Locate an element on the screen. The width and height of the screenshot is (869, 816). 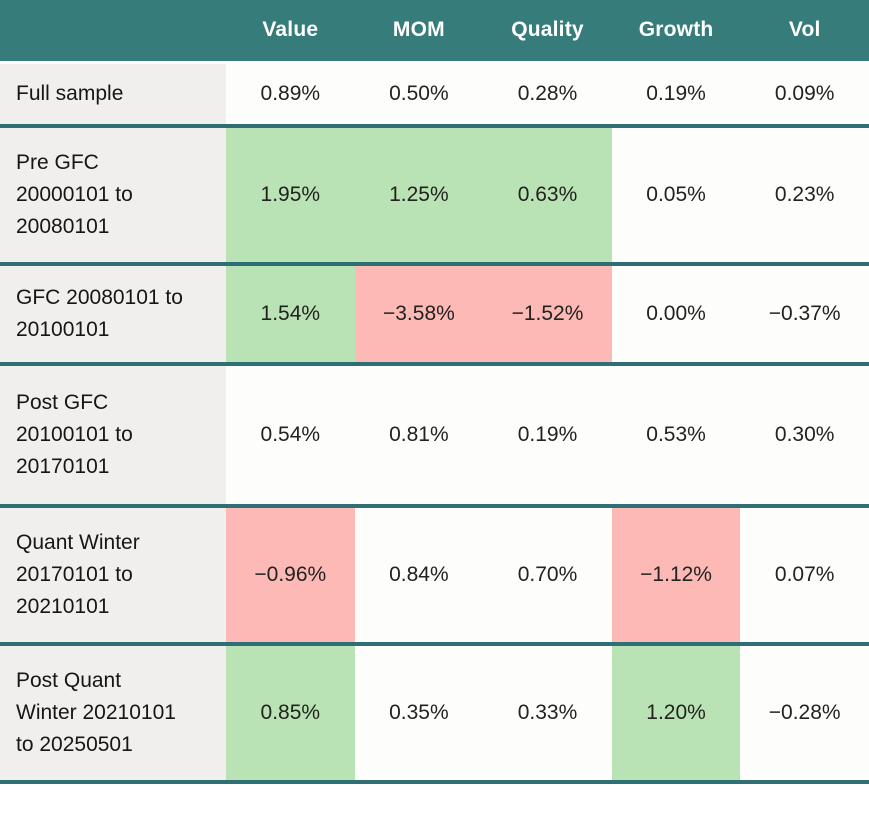
row-label: Full sample is located at coordinates (113, 94).